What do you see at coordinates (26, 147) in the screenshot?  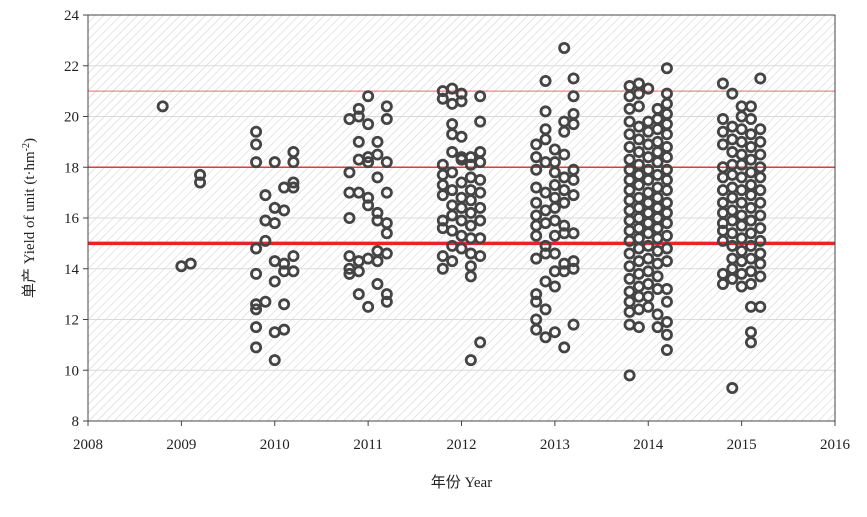 I see `y-axis-label-superscript: -2` at bounding box center [26, 147].